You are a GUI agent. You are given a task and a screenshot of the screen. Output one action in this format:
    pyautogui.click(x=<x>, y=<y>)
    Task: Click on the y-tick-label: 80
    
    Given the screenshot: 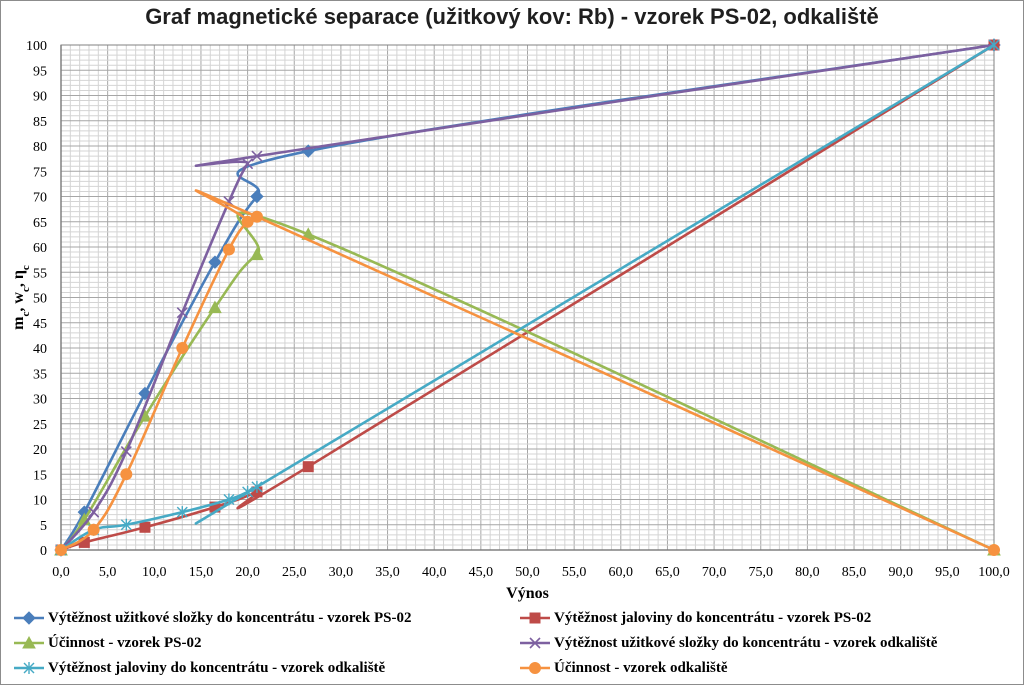 What is the action you would take?
    pyautogui.click(x=40, y=147)
    